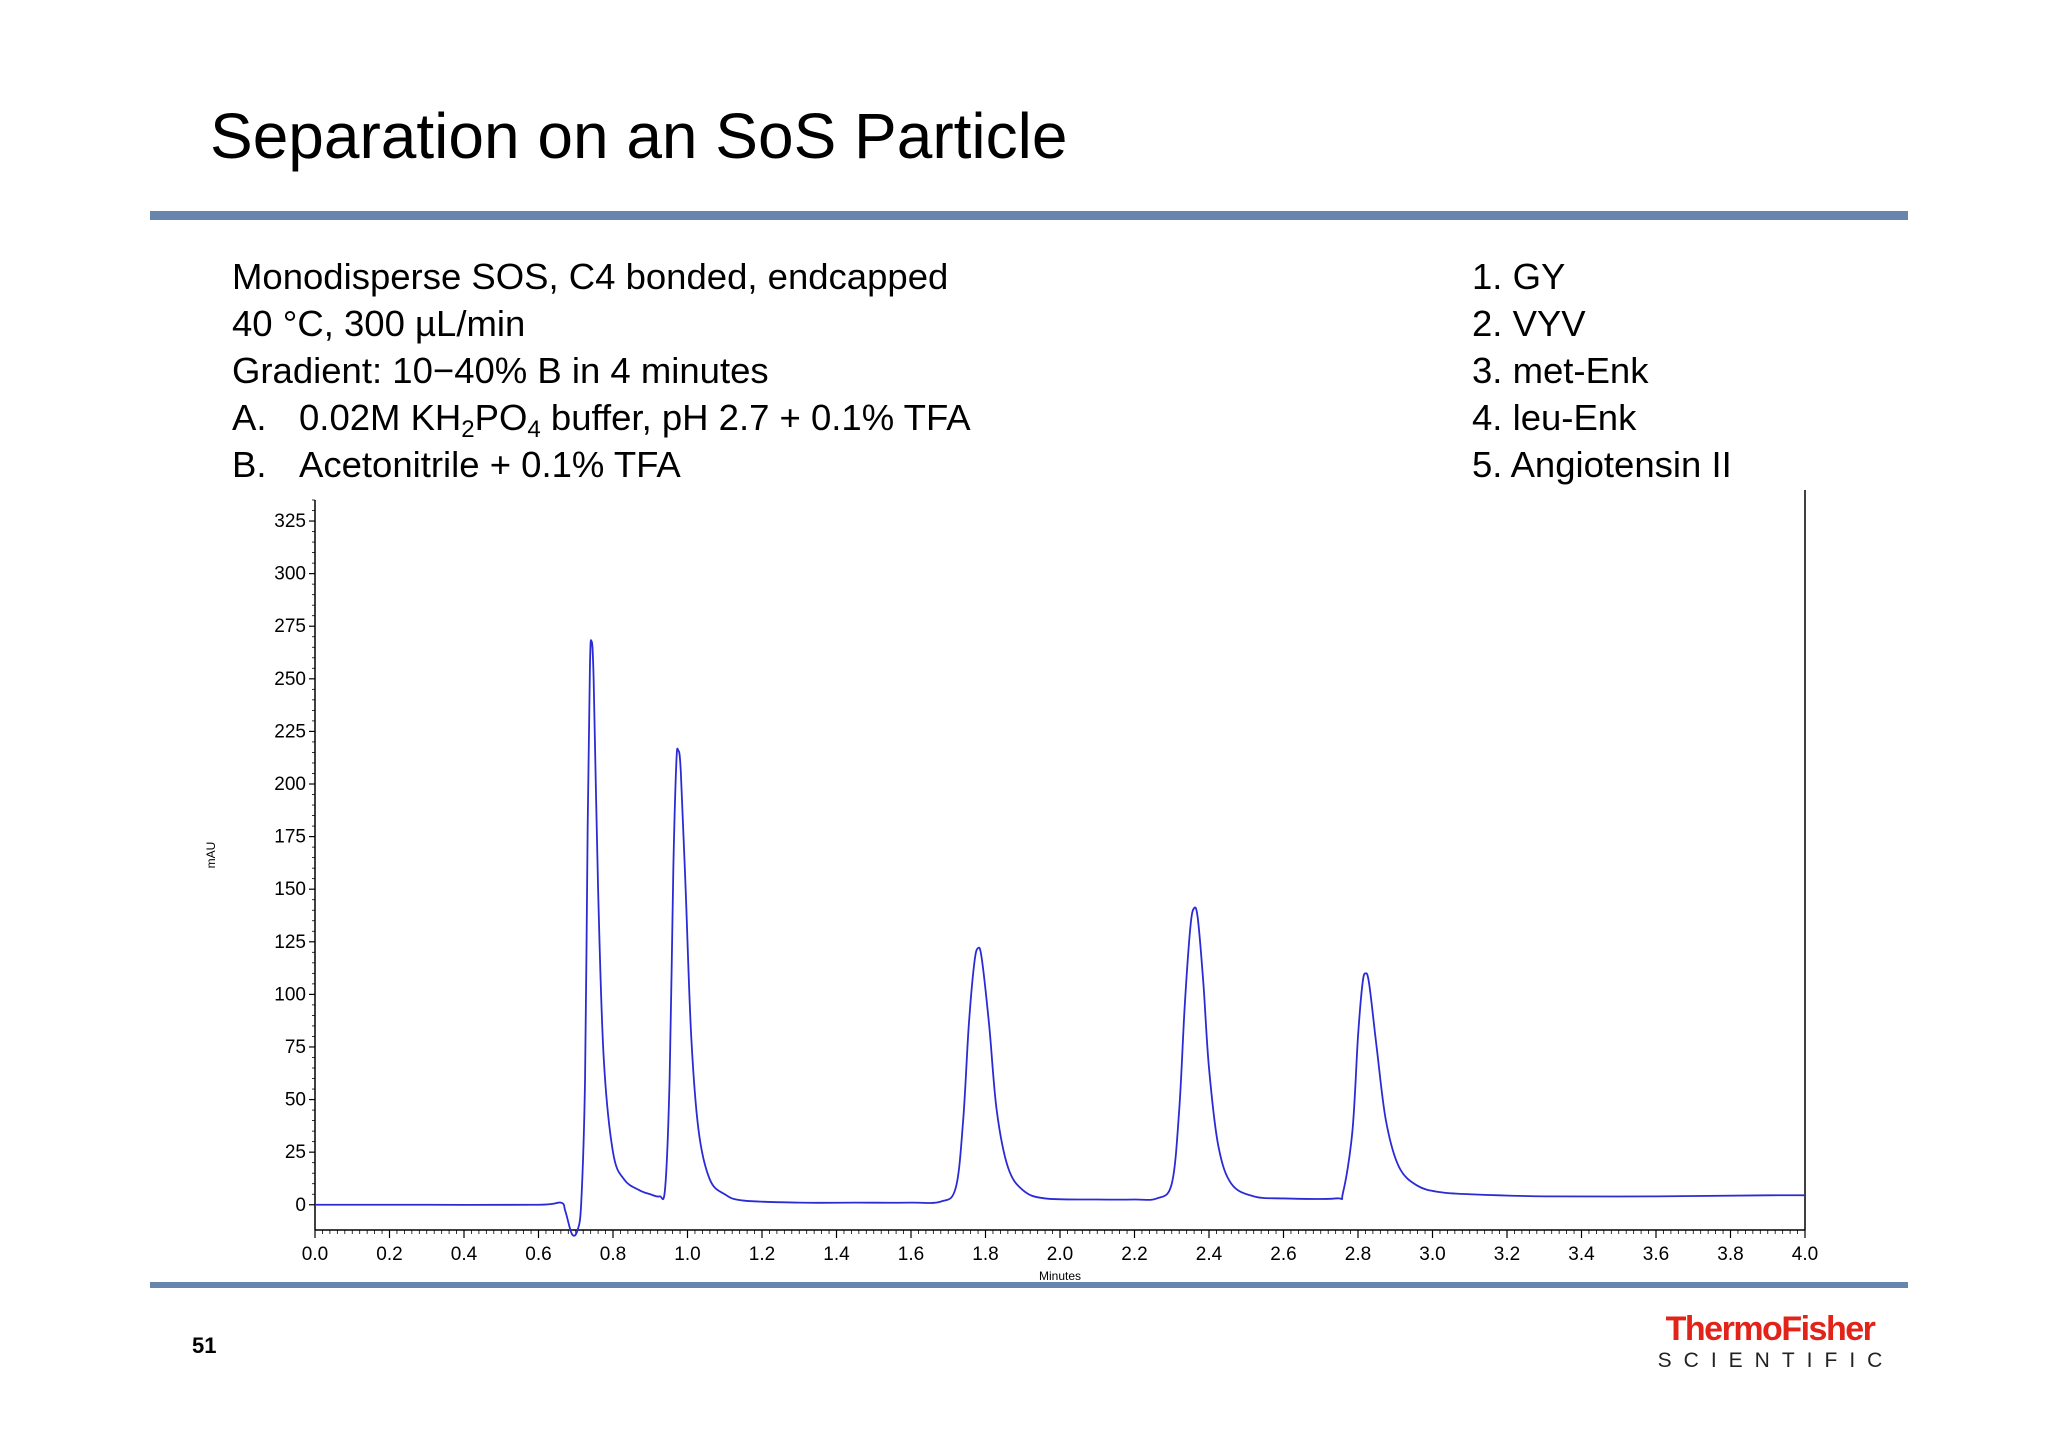 Image resolution: width=2048 pixels, height=1448 pixels. What do you see at coordinates (501, 417) in the screenshot?
I see `mobile-phase-a-text-2: PO` at bounding box center [501, 417].